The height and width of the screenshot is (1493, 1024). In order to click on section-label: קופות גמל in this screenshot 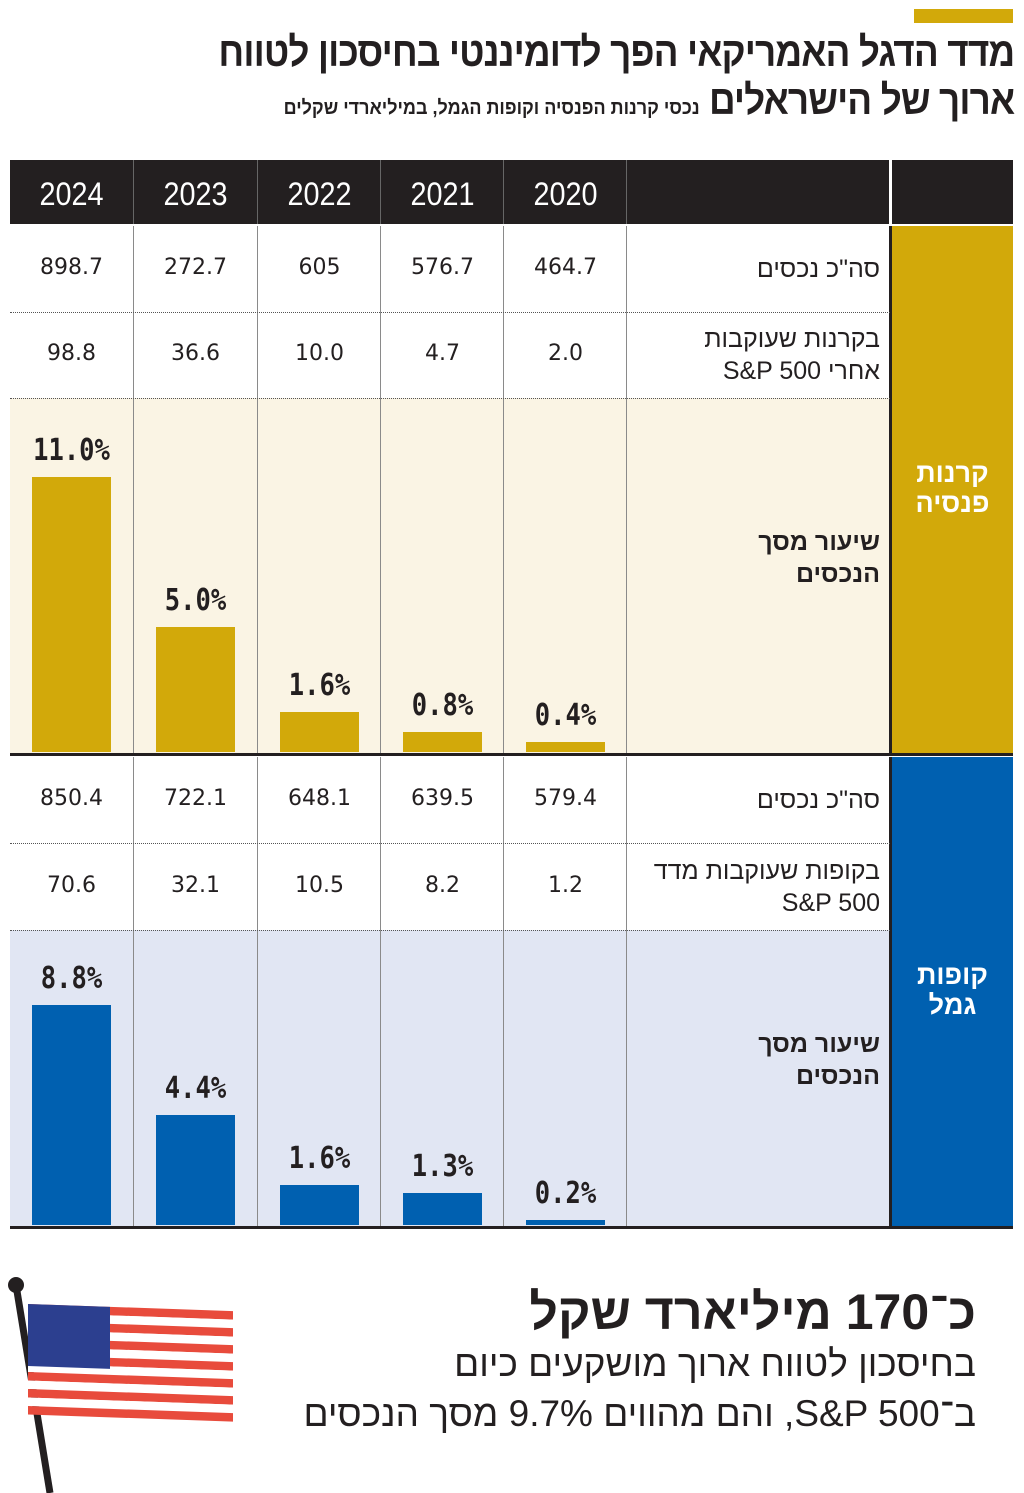, I will do `click(952, 989)`.